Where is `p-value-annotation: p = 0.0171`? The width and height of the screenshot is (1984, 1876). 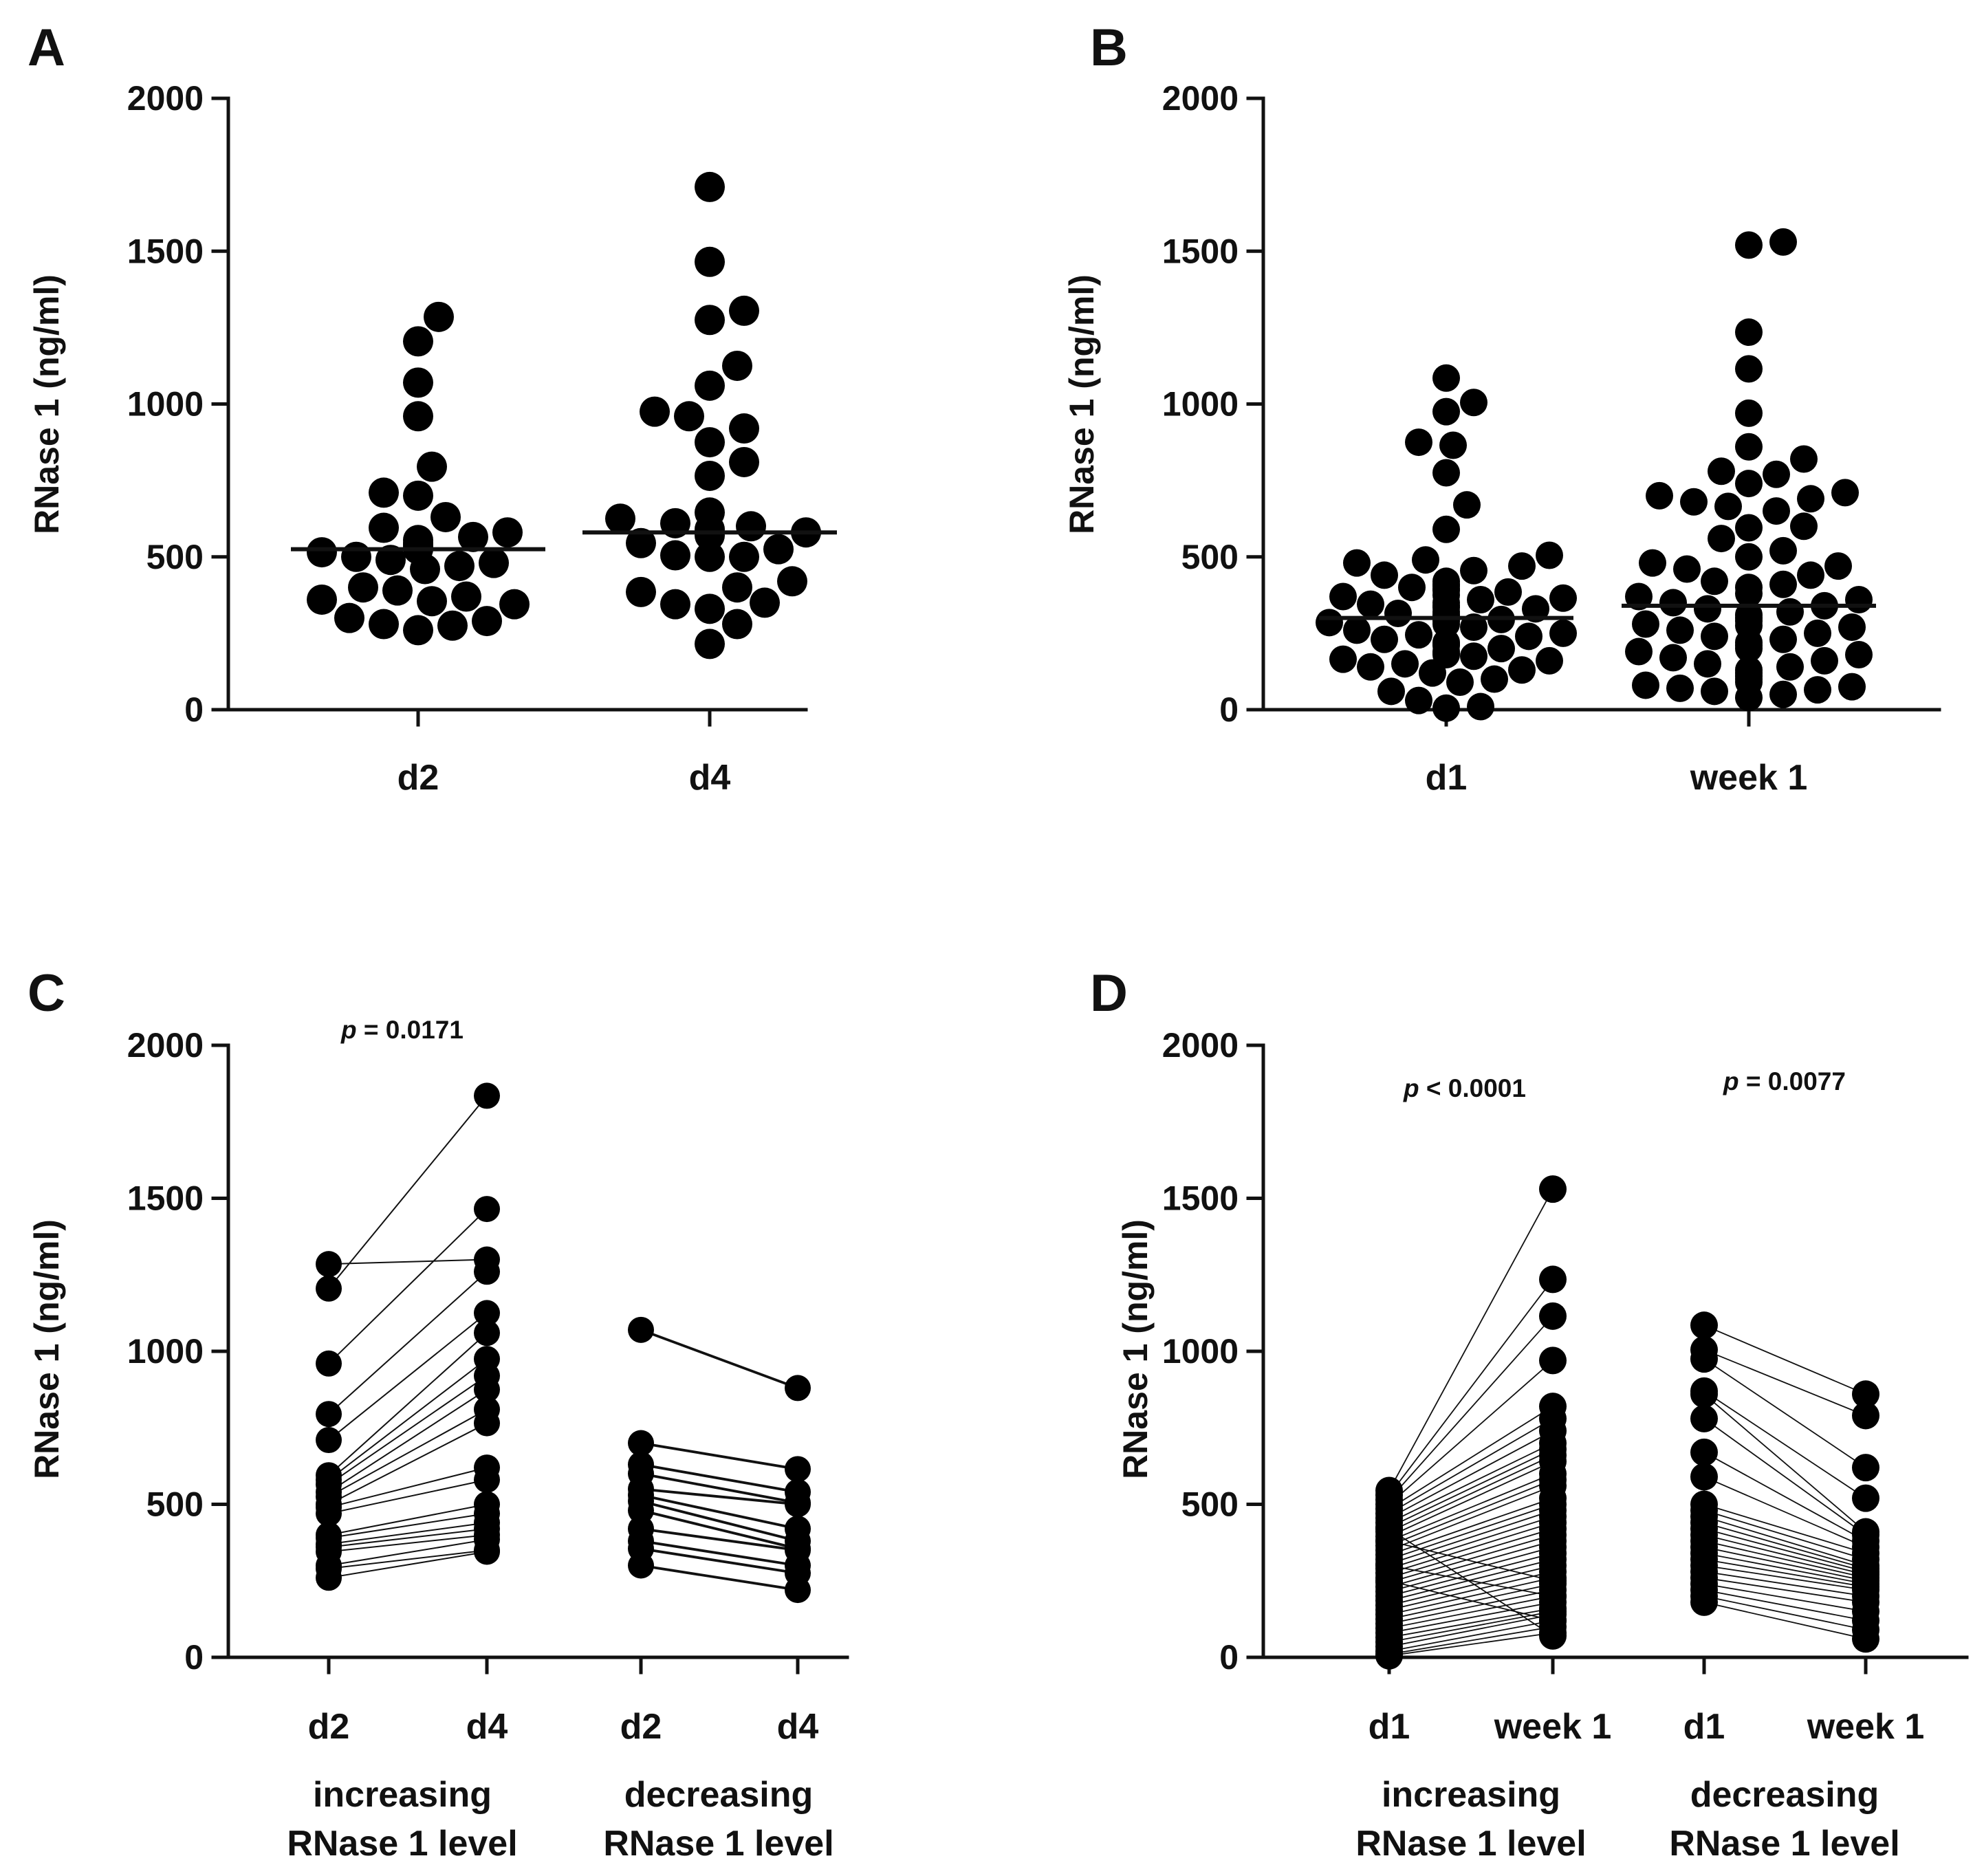 p-value-annotation: p = 0.0171 is located at coordinates (402, 1030).